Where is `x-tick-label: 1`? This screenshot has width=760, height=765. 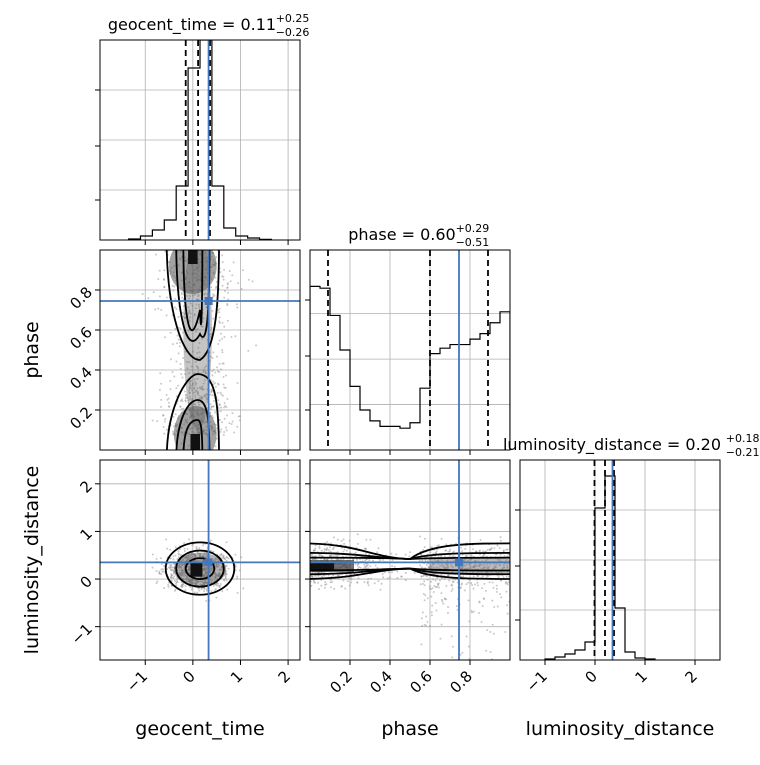 x-tick-label: 1 is located at coordinates (641, 676).